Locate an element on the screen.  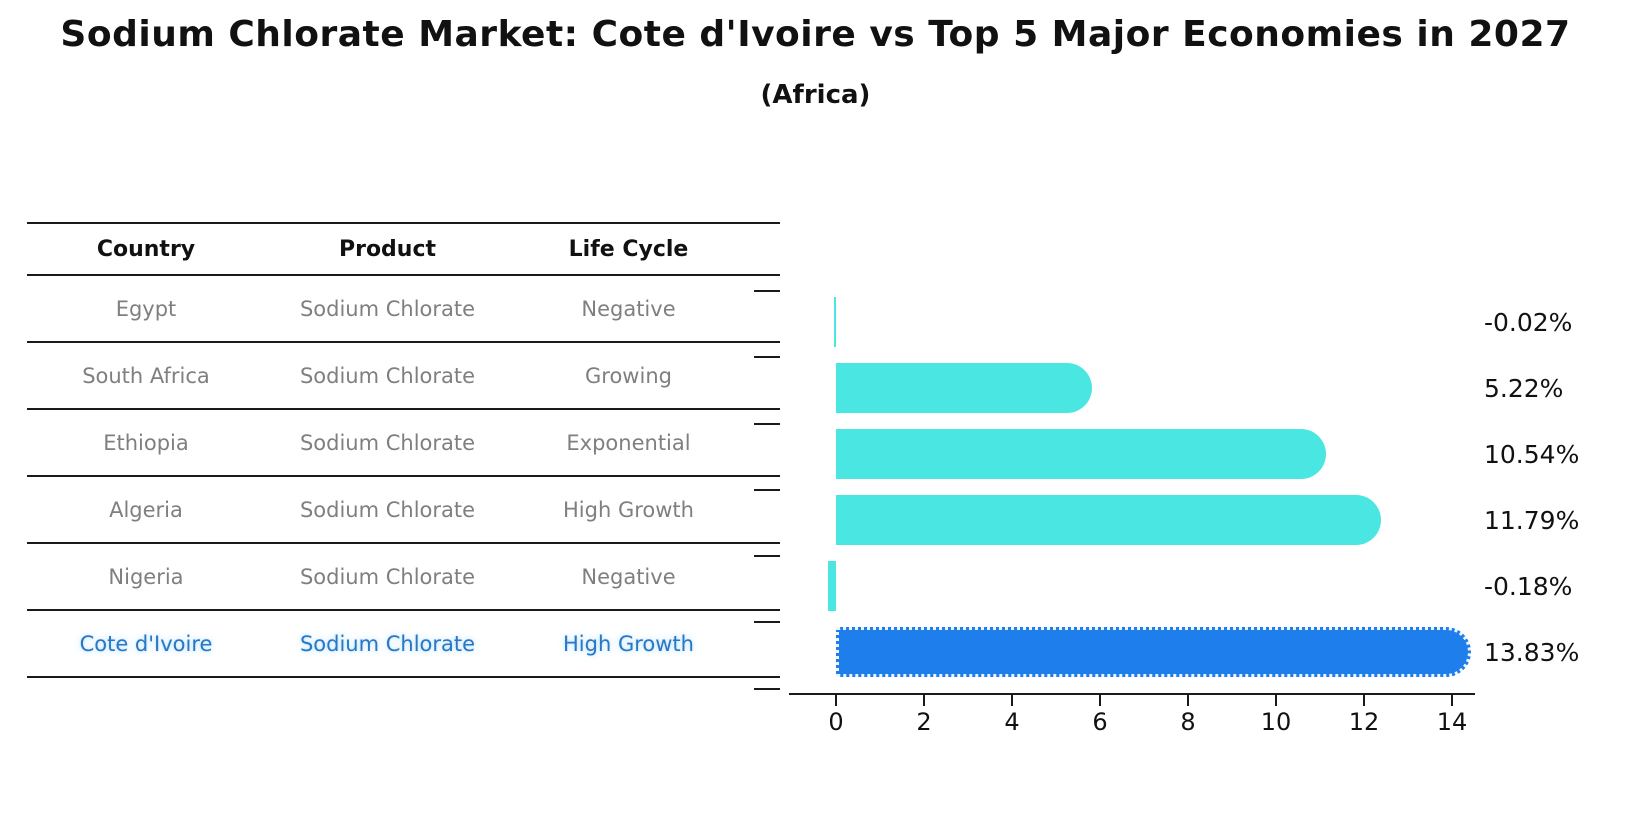
table-header-country: Country is located at coordinates (146, 249).